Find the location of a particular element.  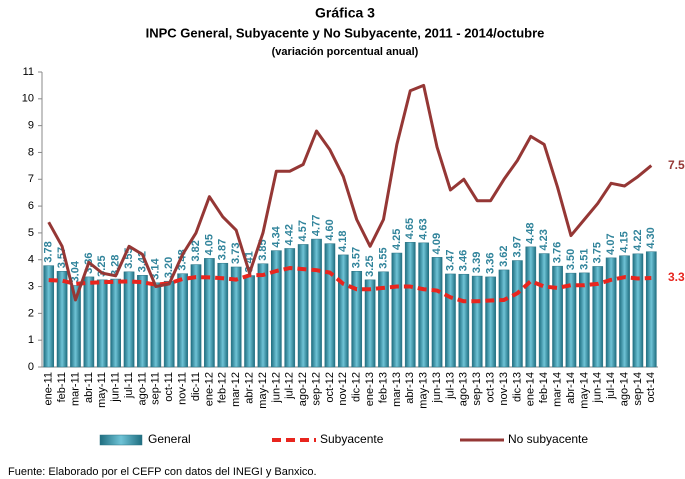

data-label: 3.78 is located at coordinates (49, 251).